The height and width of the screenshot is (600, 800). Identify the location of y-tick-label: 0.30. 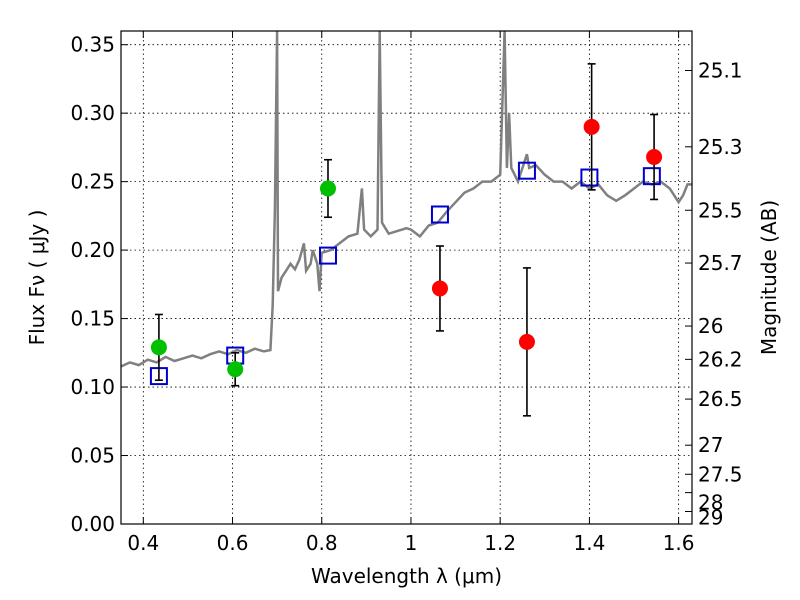
(92, 113).